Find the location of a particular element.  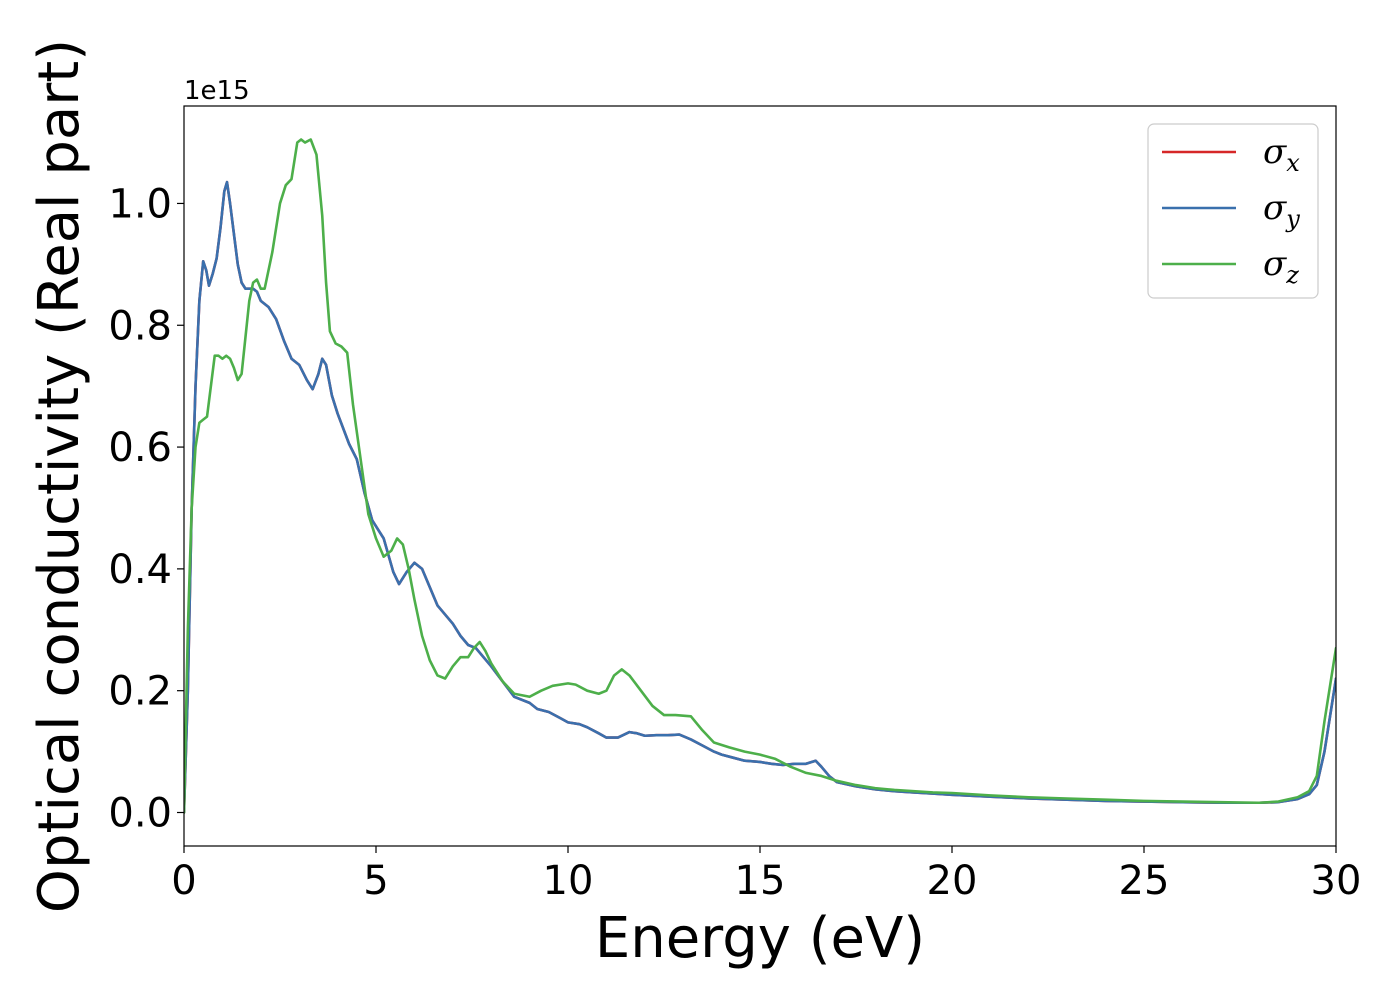

legend: σx σy σz is located at coordinates (1233, 211).